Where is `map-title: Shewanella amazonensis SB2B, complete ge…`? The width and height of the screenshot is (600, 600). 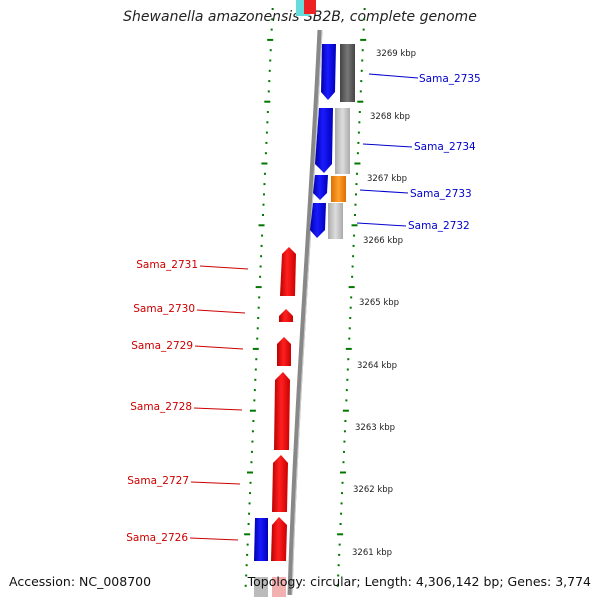
map-title: Shewanella amazonensis SB2B, complete ge… is located at coordinates (300, 17).